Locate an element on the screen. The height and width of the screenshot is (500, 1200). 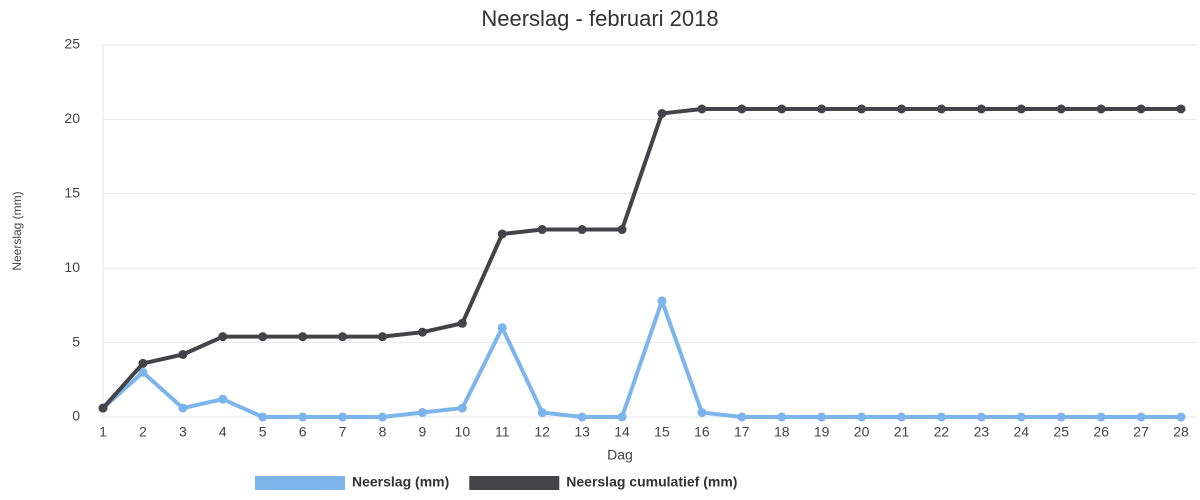
x-tick-label: 6 is located at coordinates (303, 432).